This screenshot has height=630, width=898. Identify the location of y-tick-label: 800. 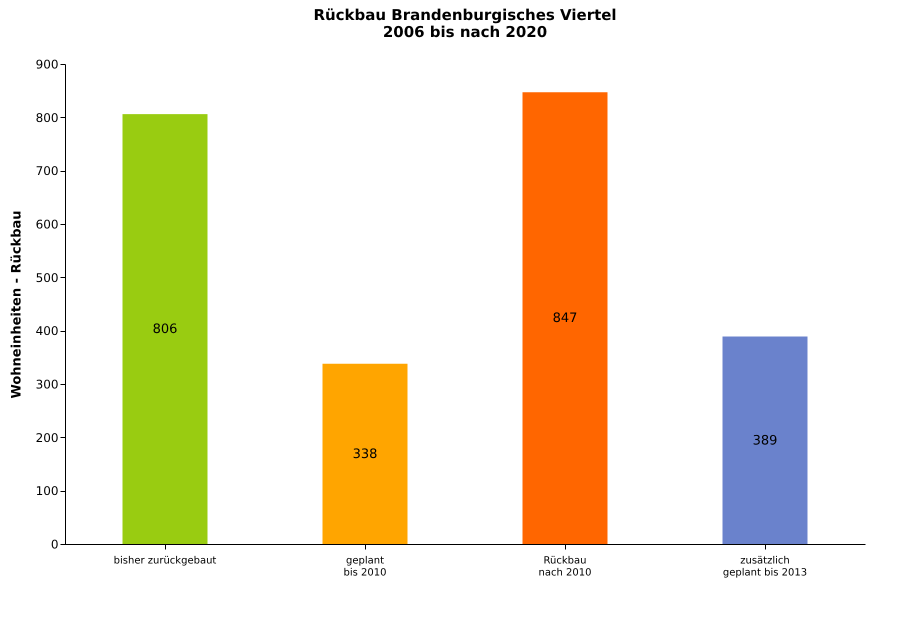
(47, 117).